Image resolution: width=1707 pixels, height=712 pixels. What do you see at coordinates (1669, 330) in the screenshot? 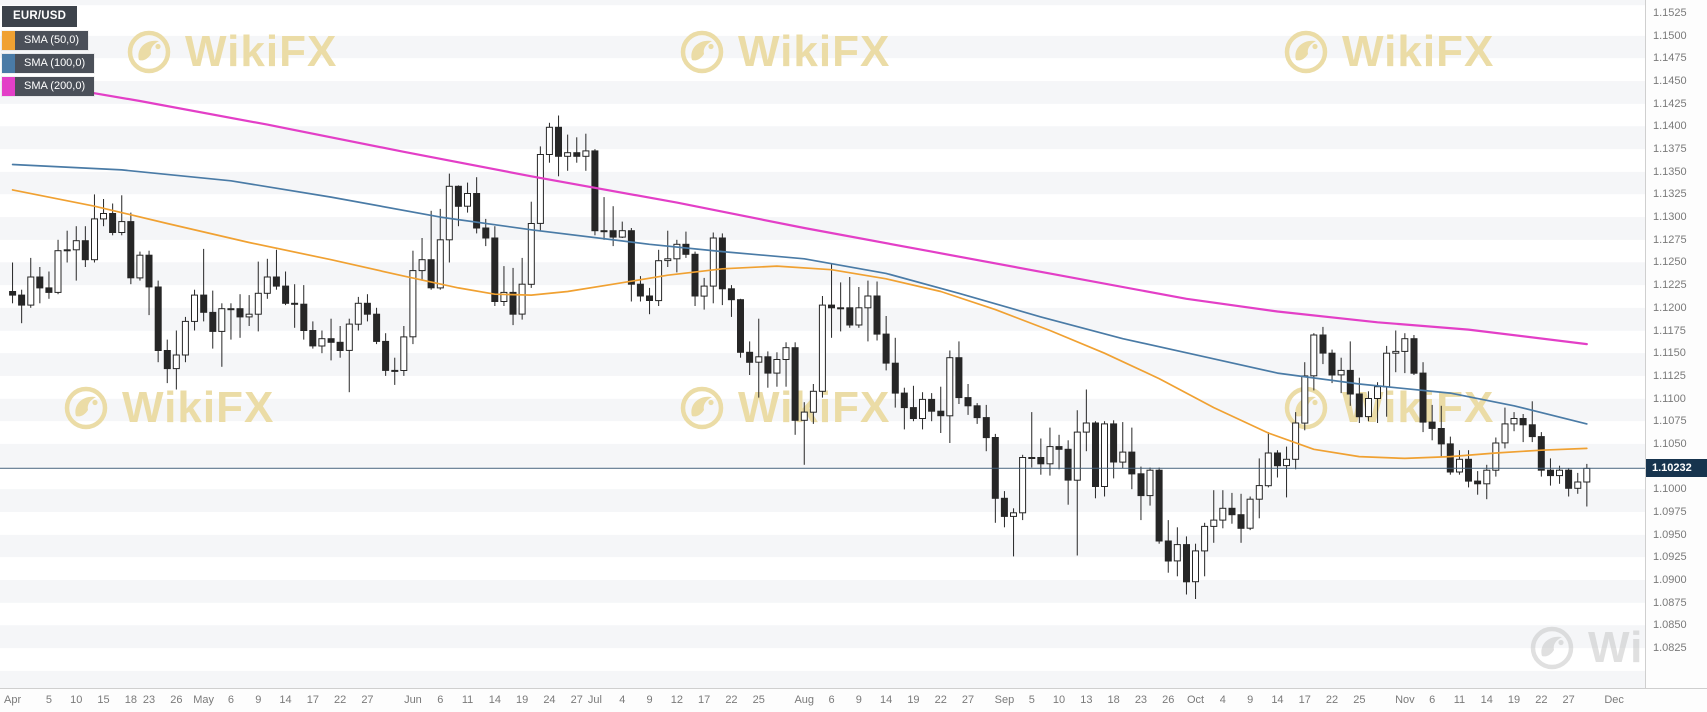
I see `price-axis-label: 1.1175` at bounding box center [1669, 330].